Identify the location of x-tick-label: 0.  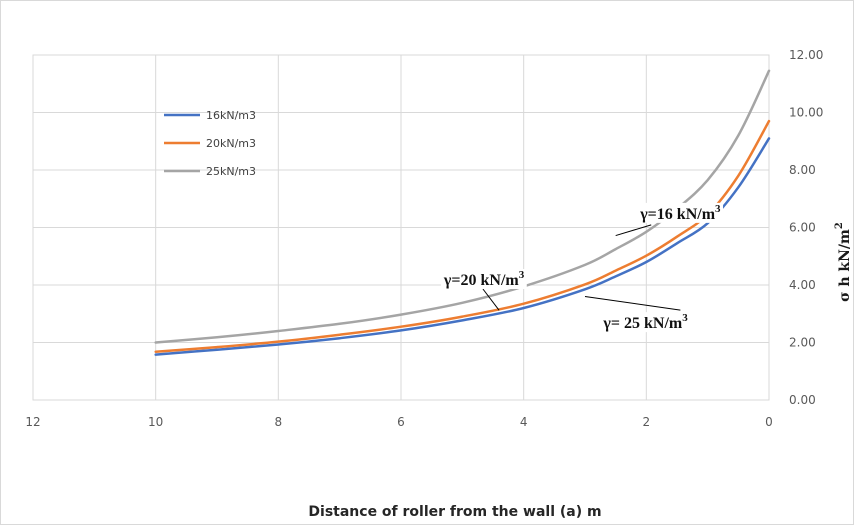
(769, 422).